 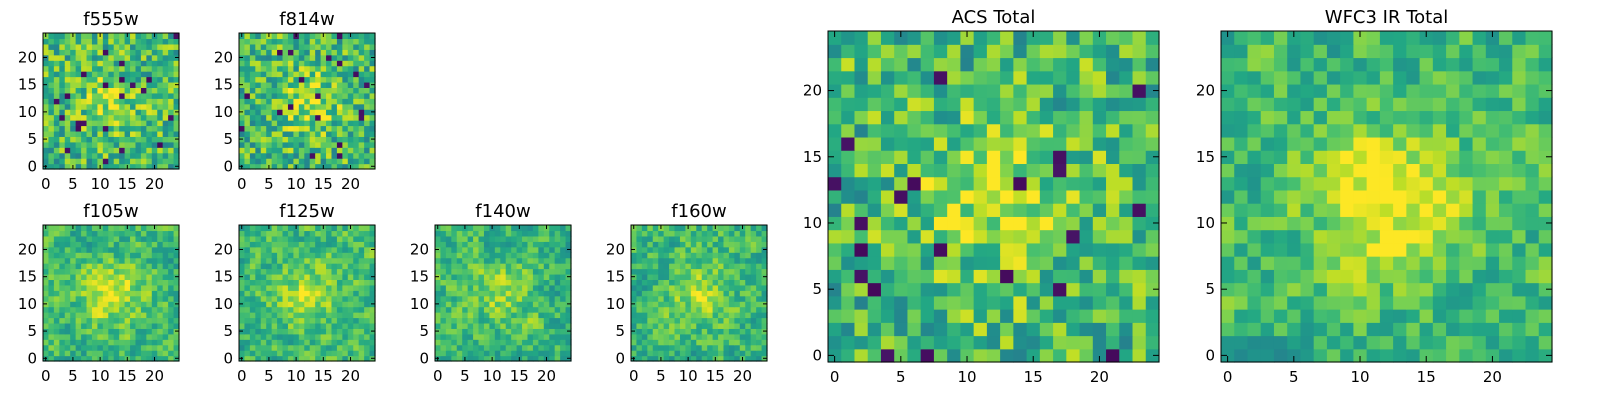 I want to click on x-tick-label: 15, so click(x=1033, y=377).